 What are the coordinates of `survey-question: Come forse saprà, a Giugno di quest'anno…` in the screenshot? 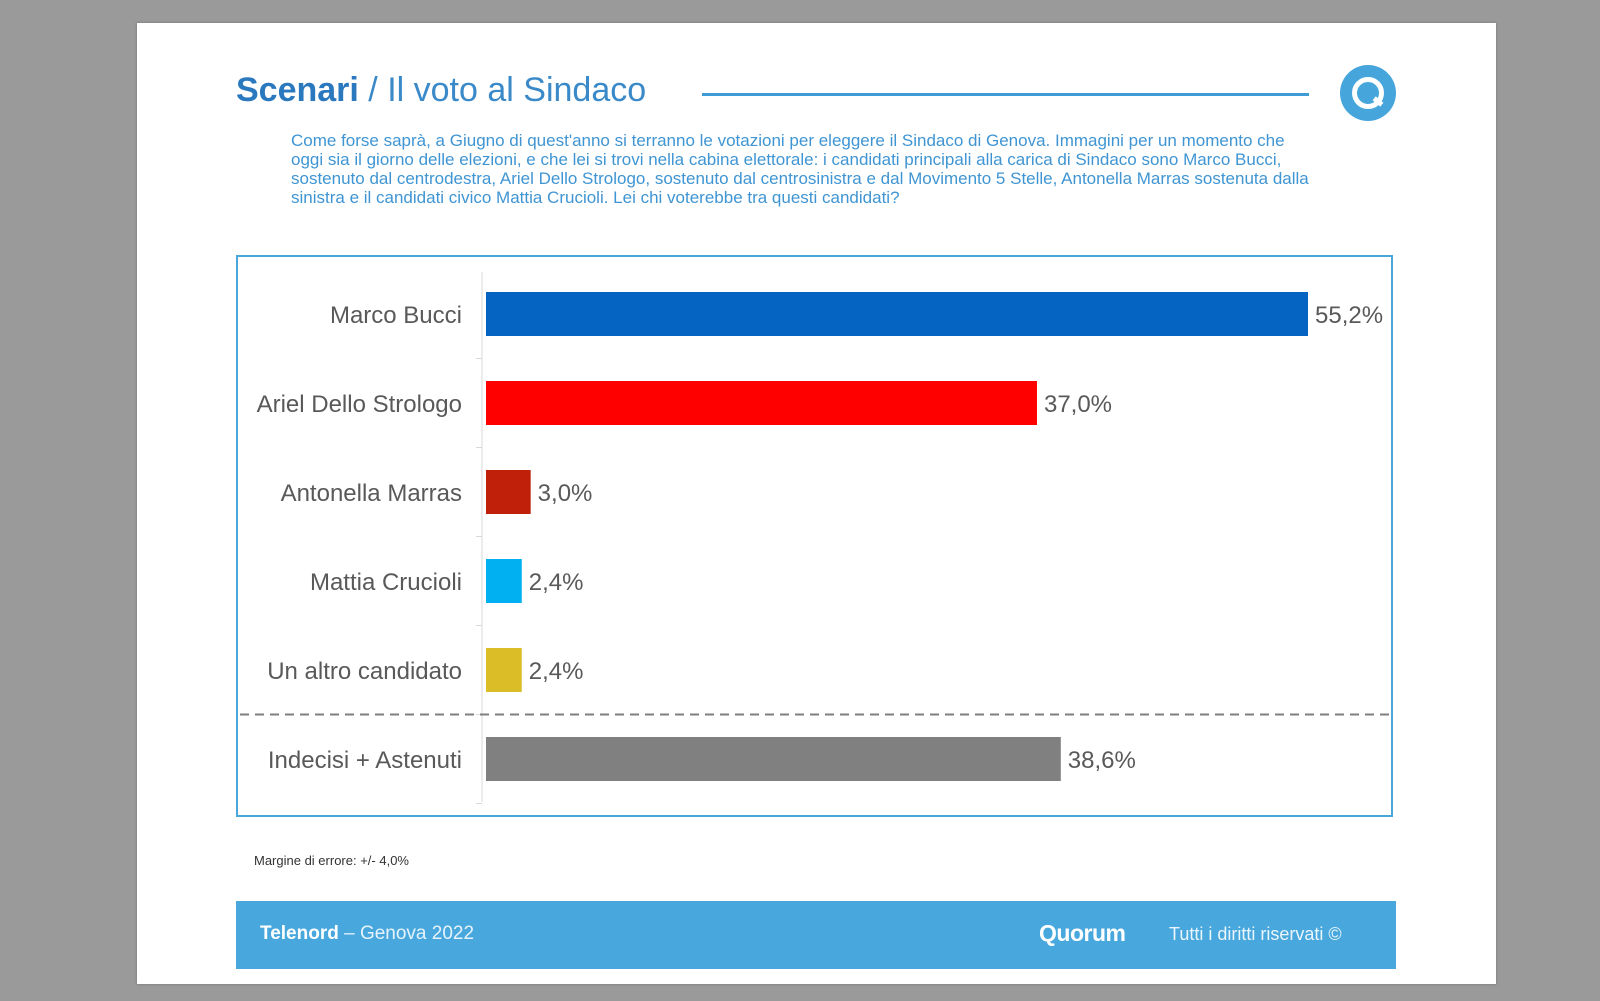 It's located at (800, 169).